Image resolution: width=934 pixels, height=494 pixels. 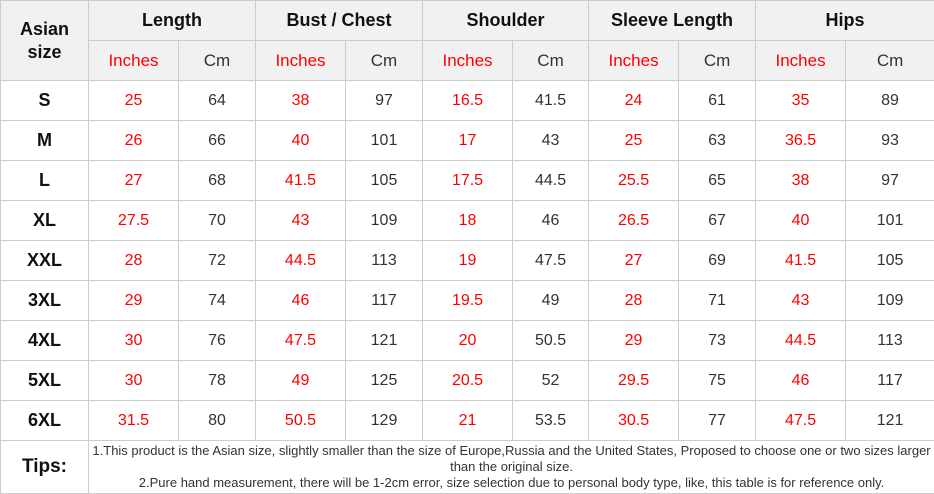 I want to click on inches-value-cell: 26.5, so click(x=634, y=221).